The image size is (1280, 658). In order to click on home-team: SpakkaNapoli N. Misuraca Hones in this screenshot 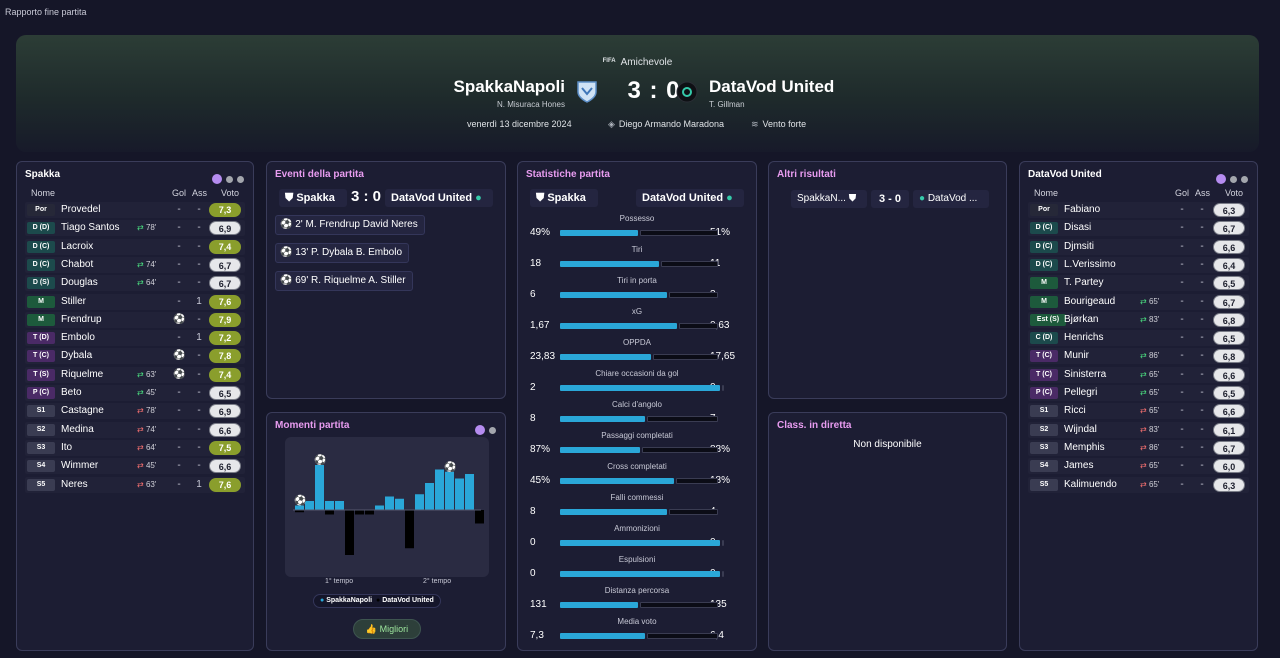, I will do `click(510, 93)`.